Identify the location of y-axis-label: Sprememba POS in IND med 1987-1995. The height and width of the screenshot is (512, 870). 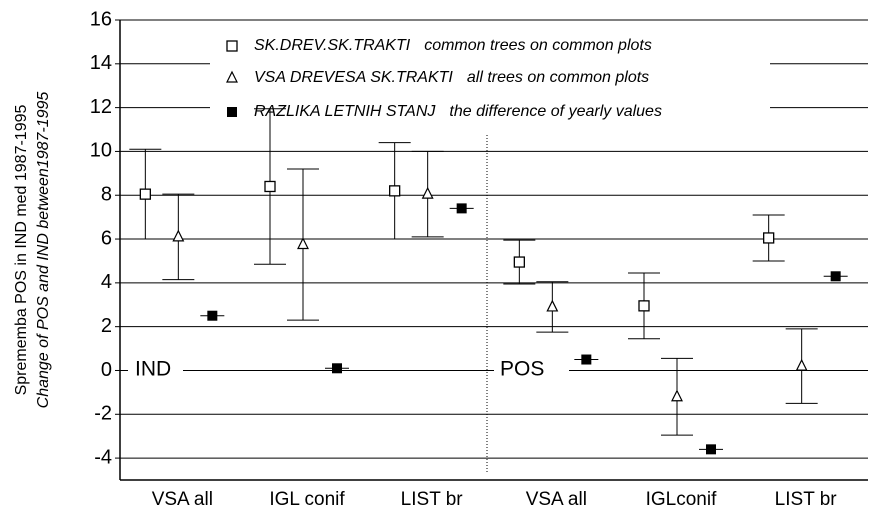
(21, 249).